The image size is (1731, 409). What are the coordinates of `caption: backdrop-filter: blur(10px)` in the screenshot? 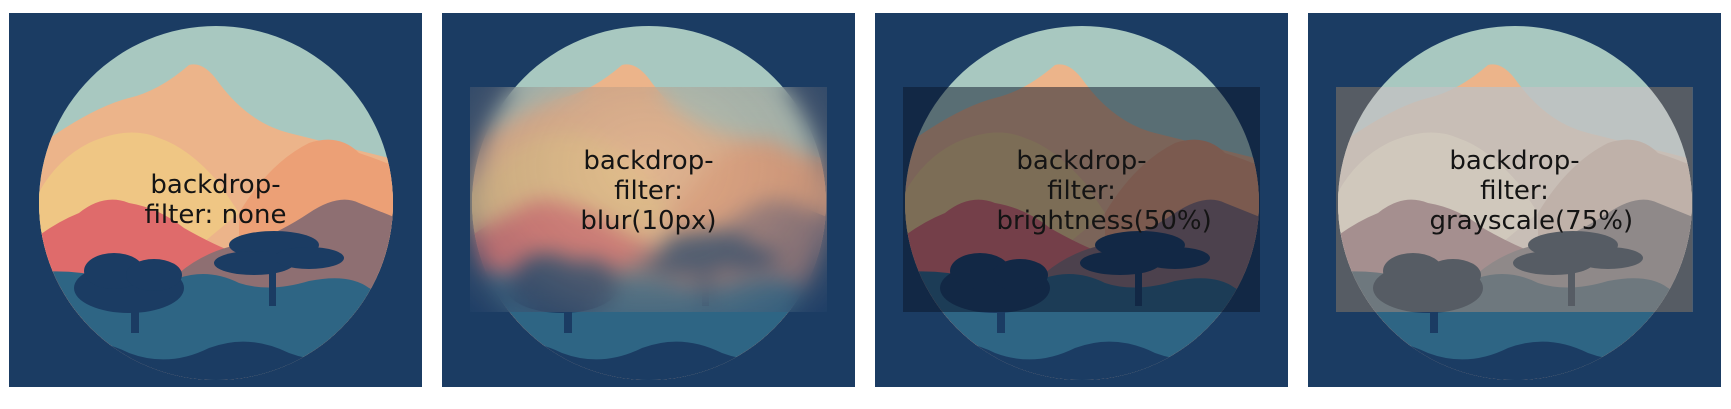 It's located at (648, 190).